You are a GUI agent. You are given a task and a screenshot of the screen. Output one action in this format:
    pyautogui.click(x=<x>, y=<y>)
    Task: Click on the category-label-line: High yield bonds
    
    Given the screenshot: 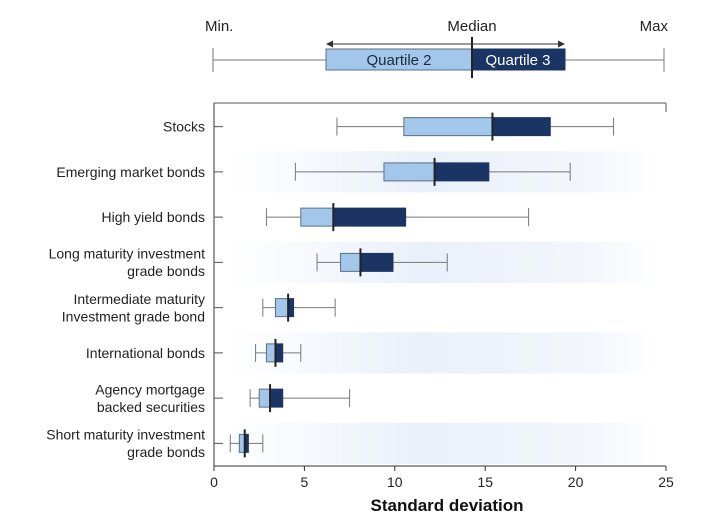 What is the action you would take?
    pyautogui.click(x=153, y=217)
    